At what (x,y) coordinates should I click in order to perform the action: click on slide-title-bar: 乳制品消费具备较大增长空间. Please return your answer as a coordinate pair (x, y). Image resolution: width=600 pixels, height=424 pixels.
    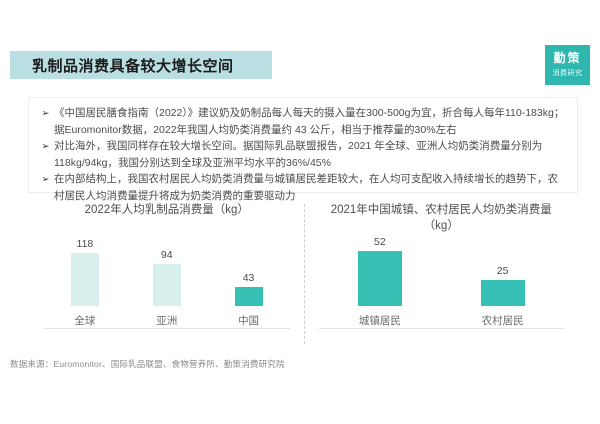
    Looking at the image, I should click on (141, 65).